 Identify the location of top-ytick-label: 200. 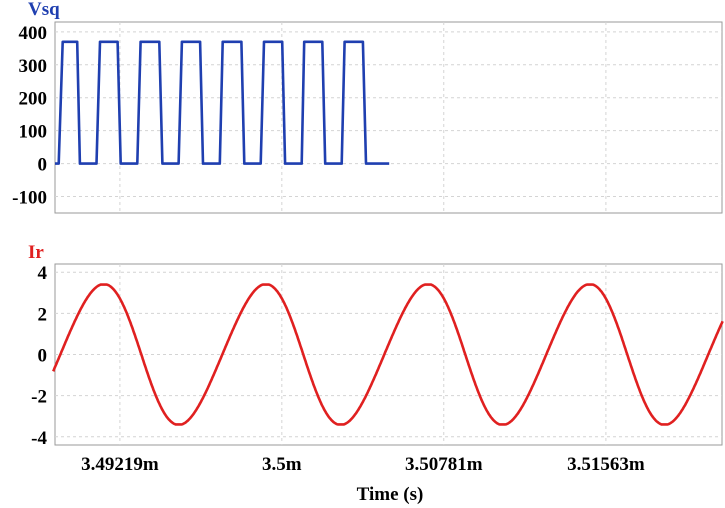
(33, 99).